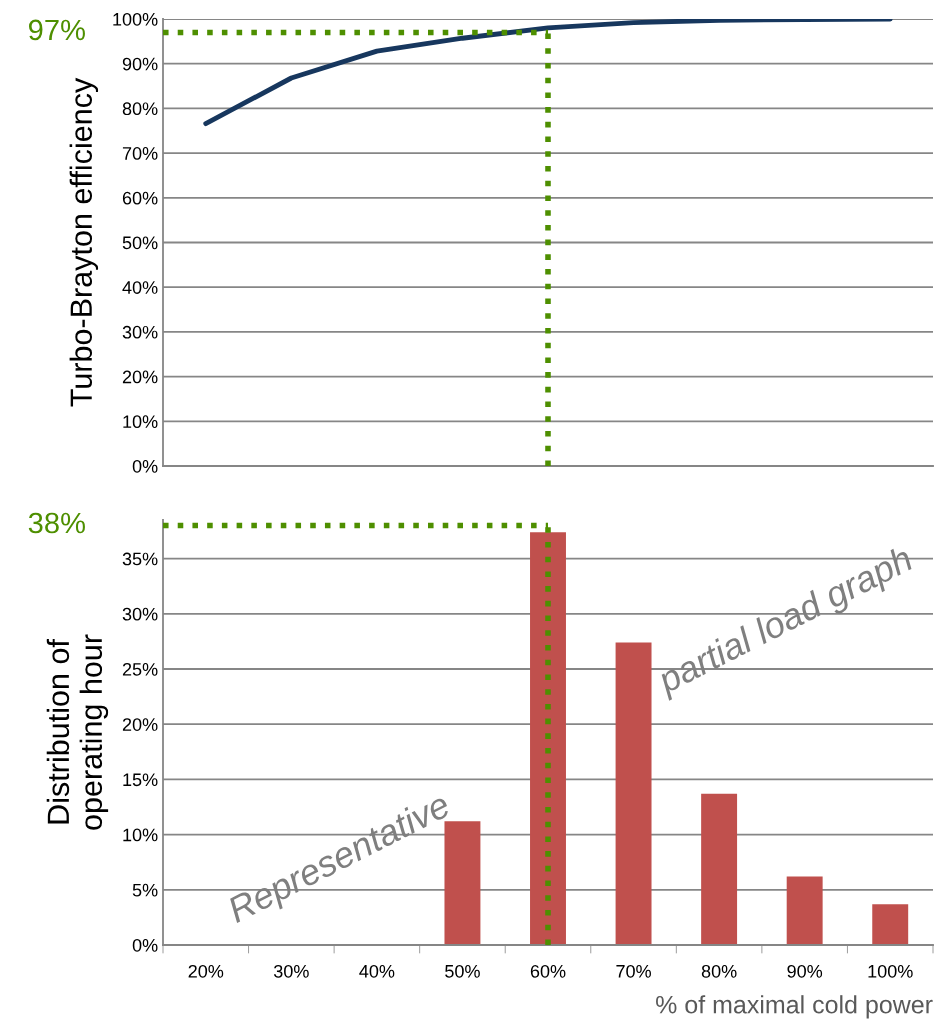  What do you see at coordinates (140, 153) in the screenshot?
I see `y-tick-label: 70%` at bounding box center [140, 153].